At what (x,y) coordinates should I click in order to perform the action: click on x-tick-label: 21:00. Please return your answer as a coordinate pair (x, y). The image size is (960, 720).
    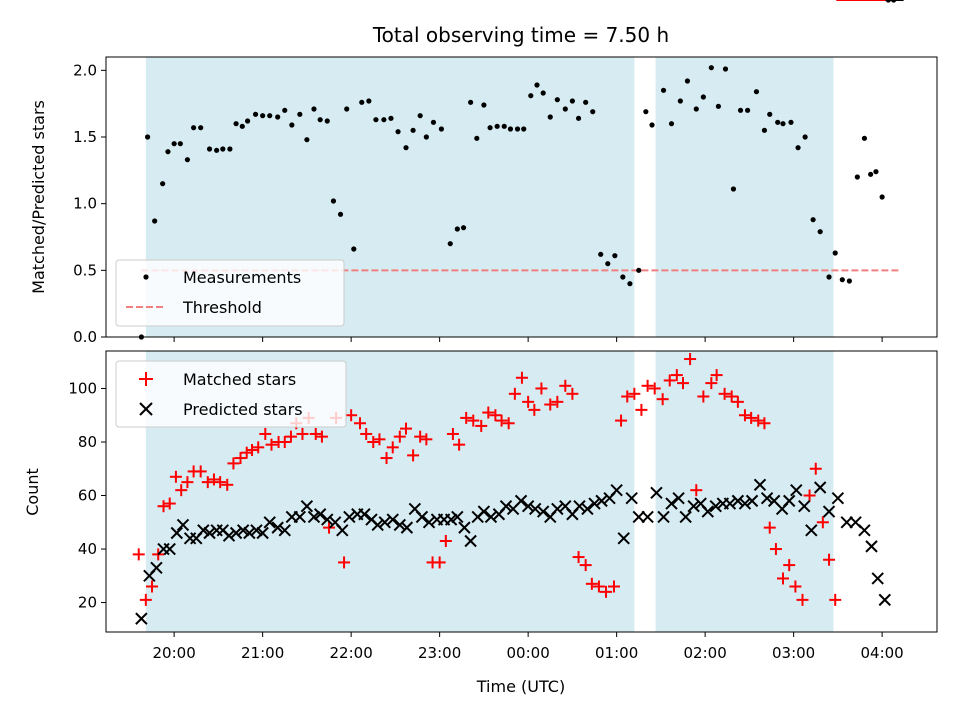
    Looking at the image, I should click on (262, 653).